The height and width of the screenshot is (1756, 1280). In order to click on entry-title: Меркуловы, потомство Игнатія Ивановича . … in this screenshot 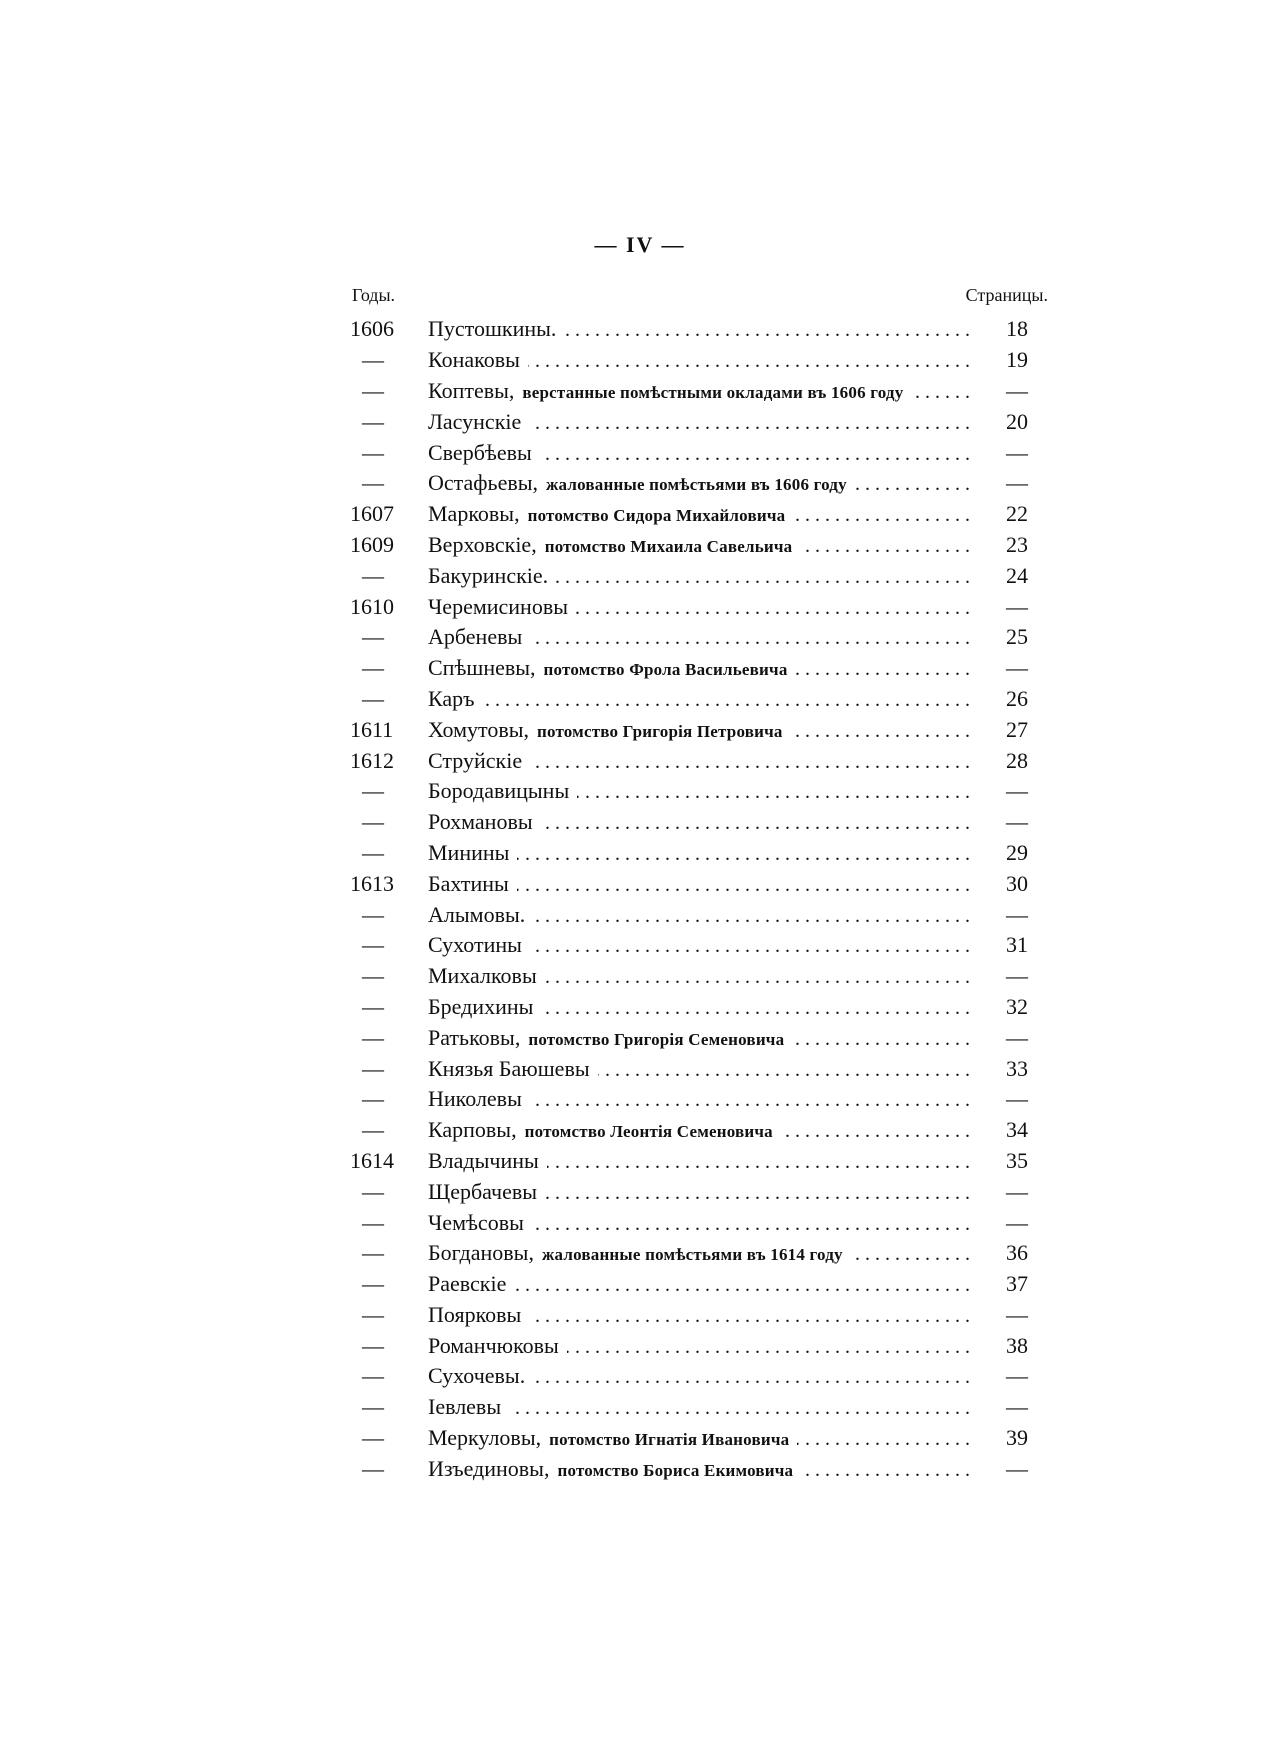, I will do `click(739, 1438)`.